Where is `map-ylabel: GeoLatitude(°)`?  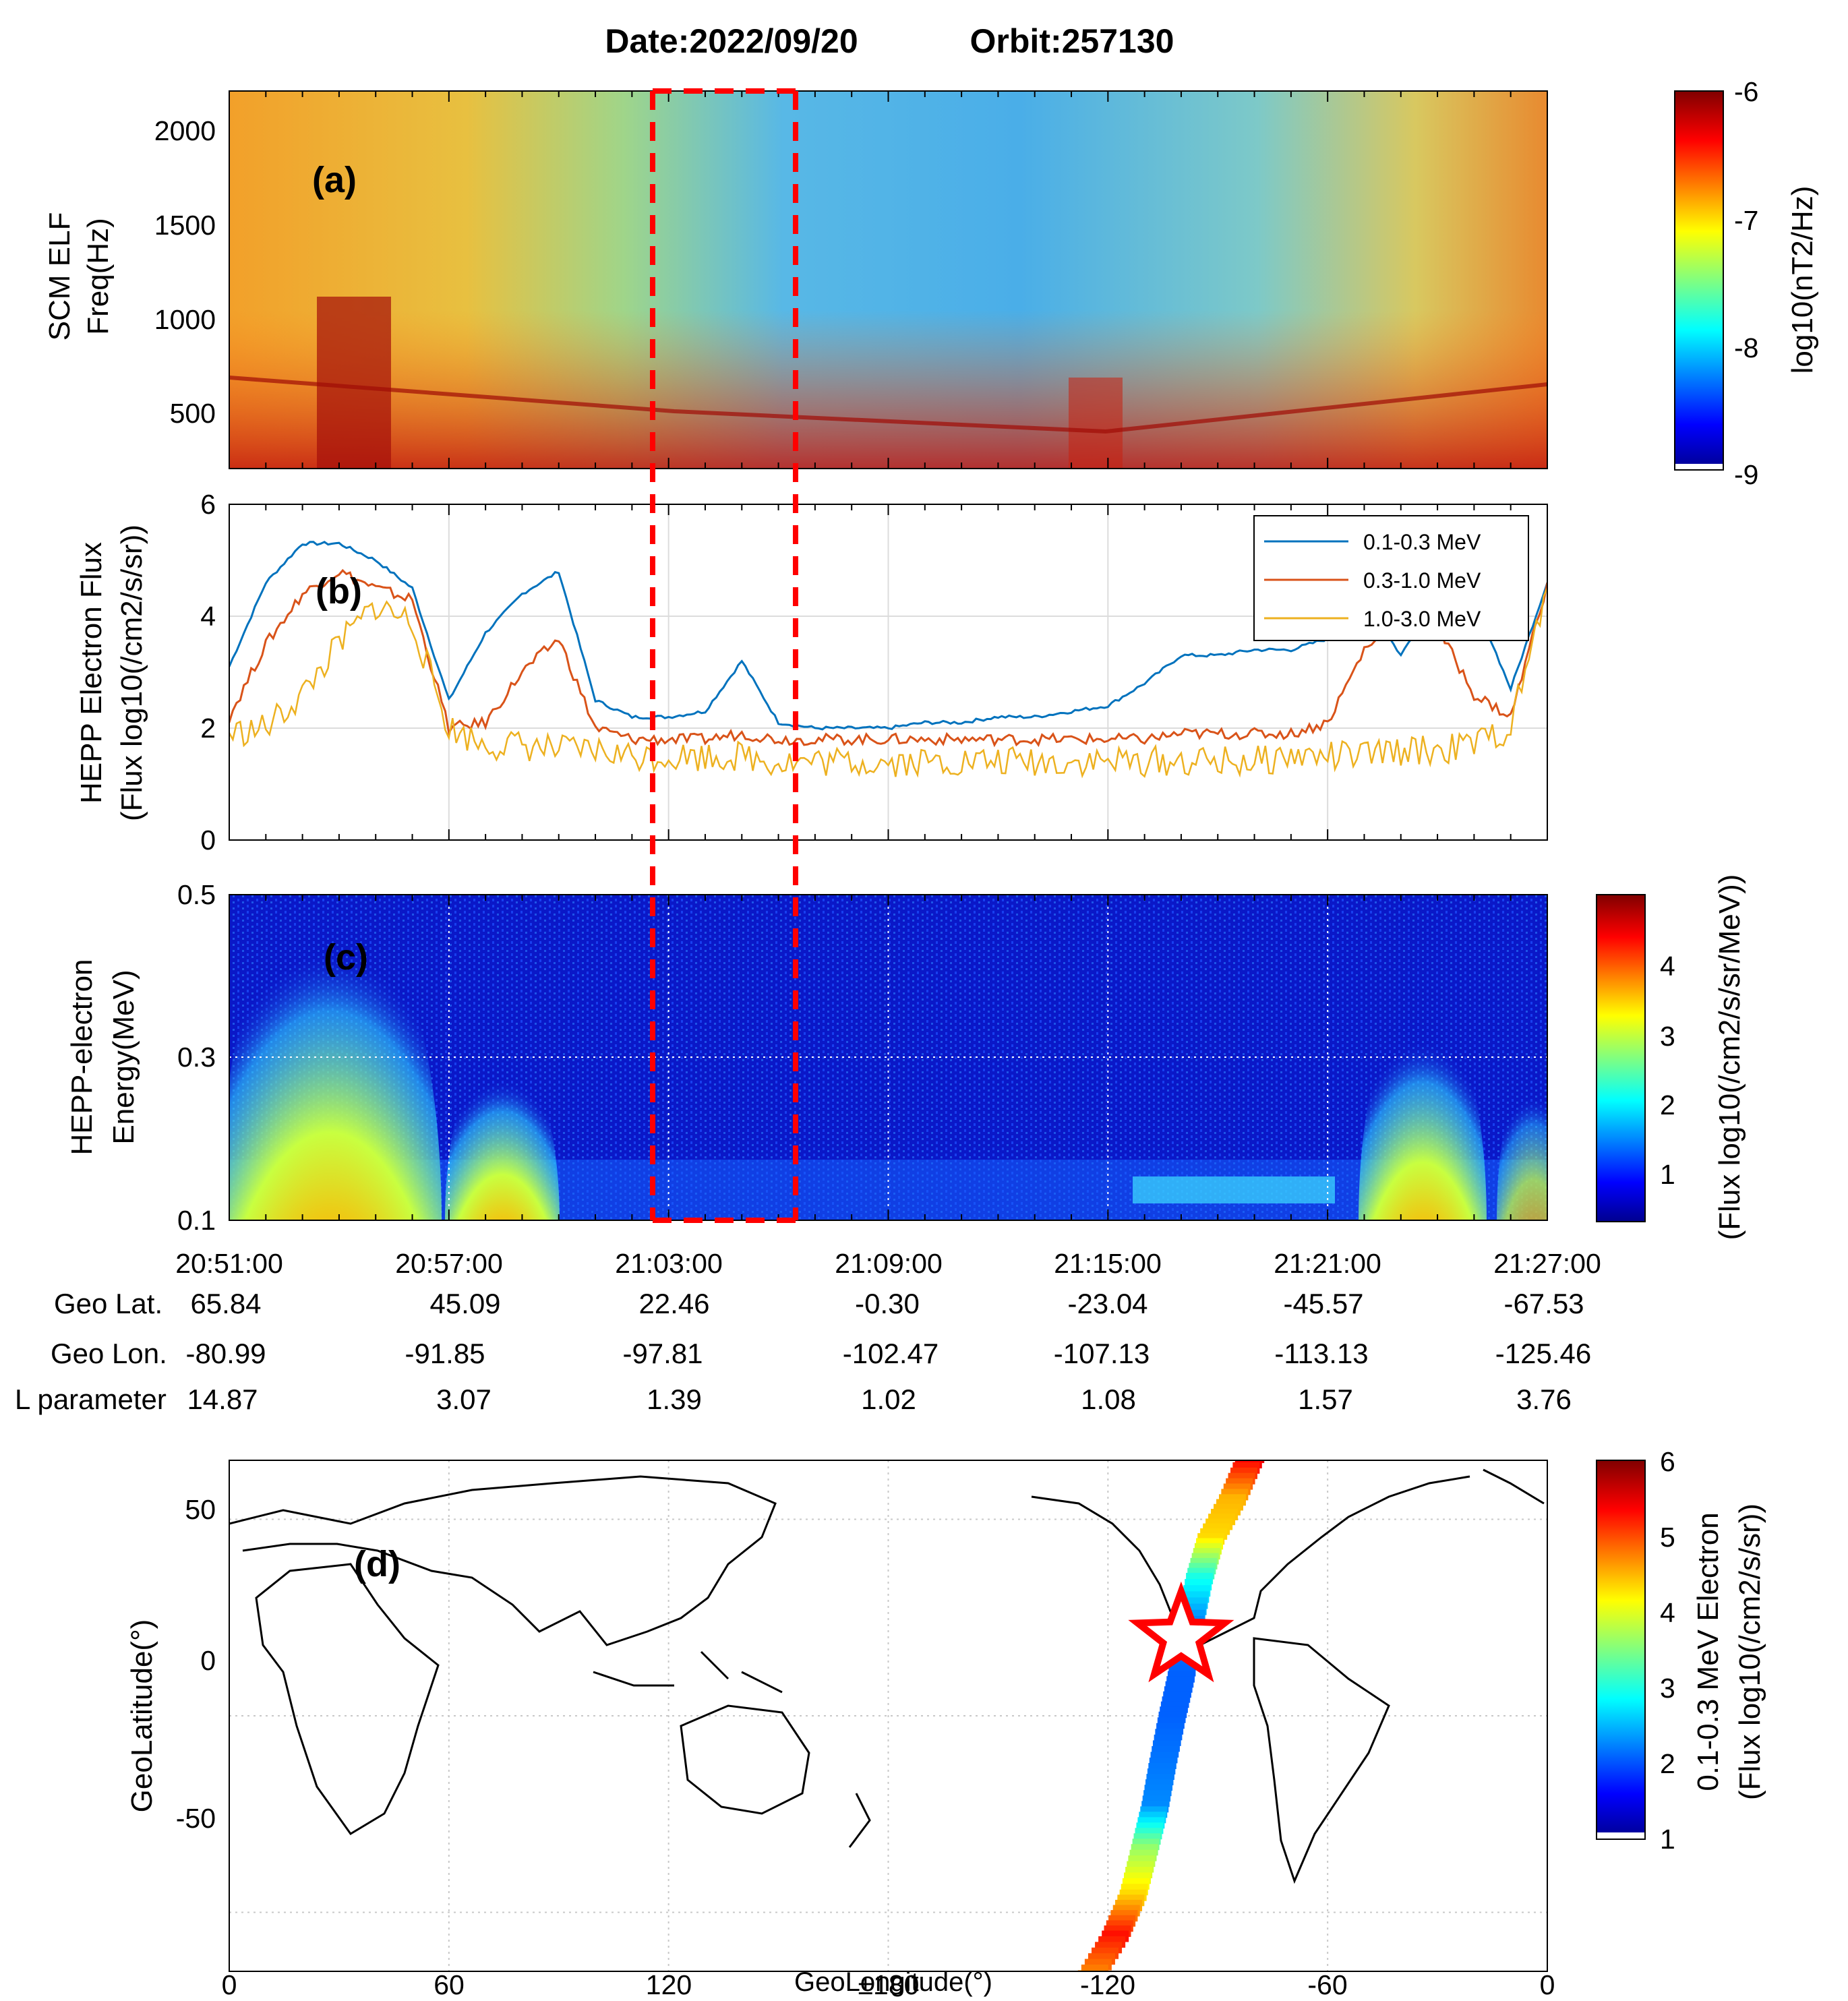
map-ylabel: GeoLatitude(°) is located at coordinates (141, 1716).